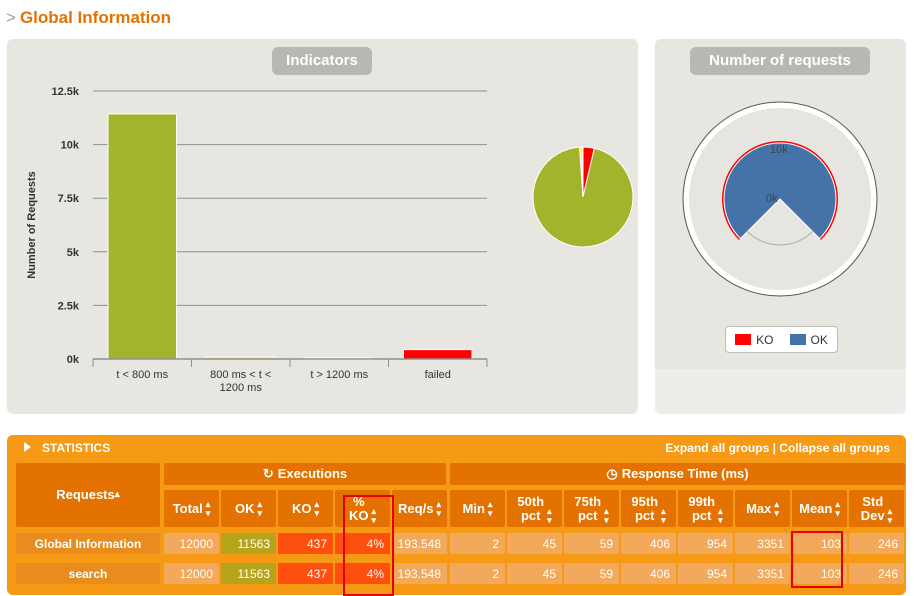 This screenshot has height=596, width=914. What do you see at coordinates (876, 573) in the screenshot?
I see `cell-std-dev: 246` at bounding box center [876, 573].